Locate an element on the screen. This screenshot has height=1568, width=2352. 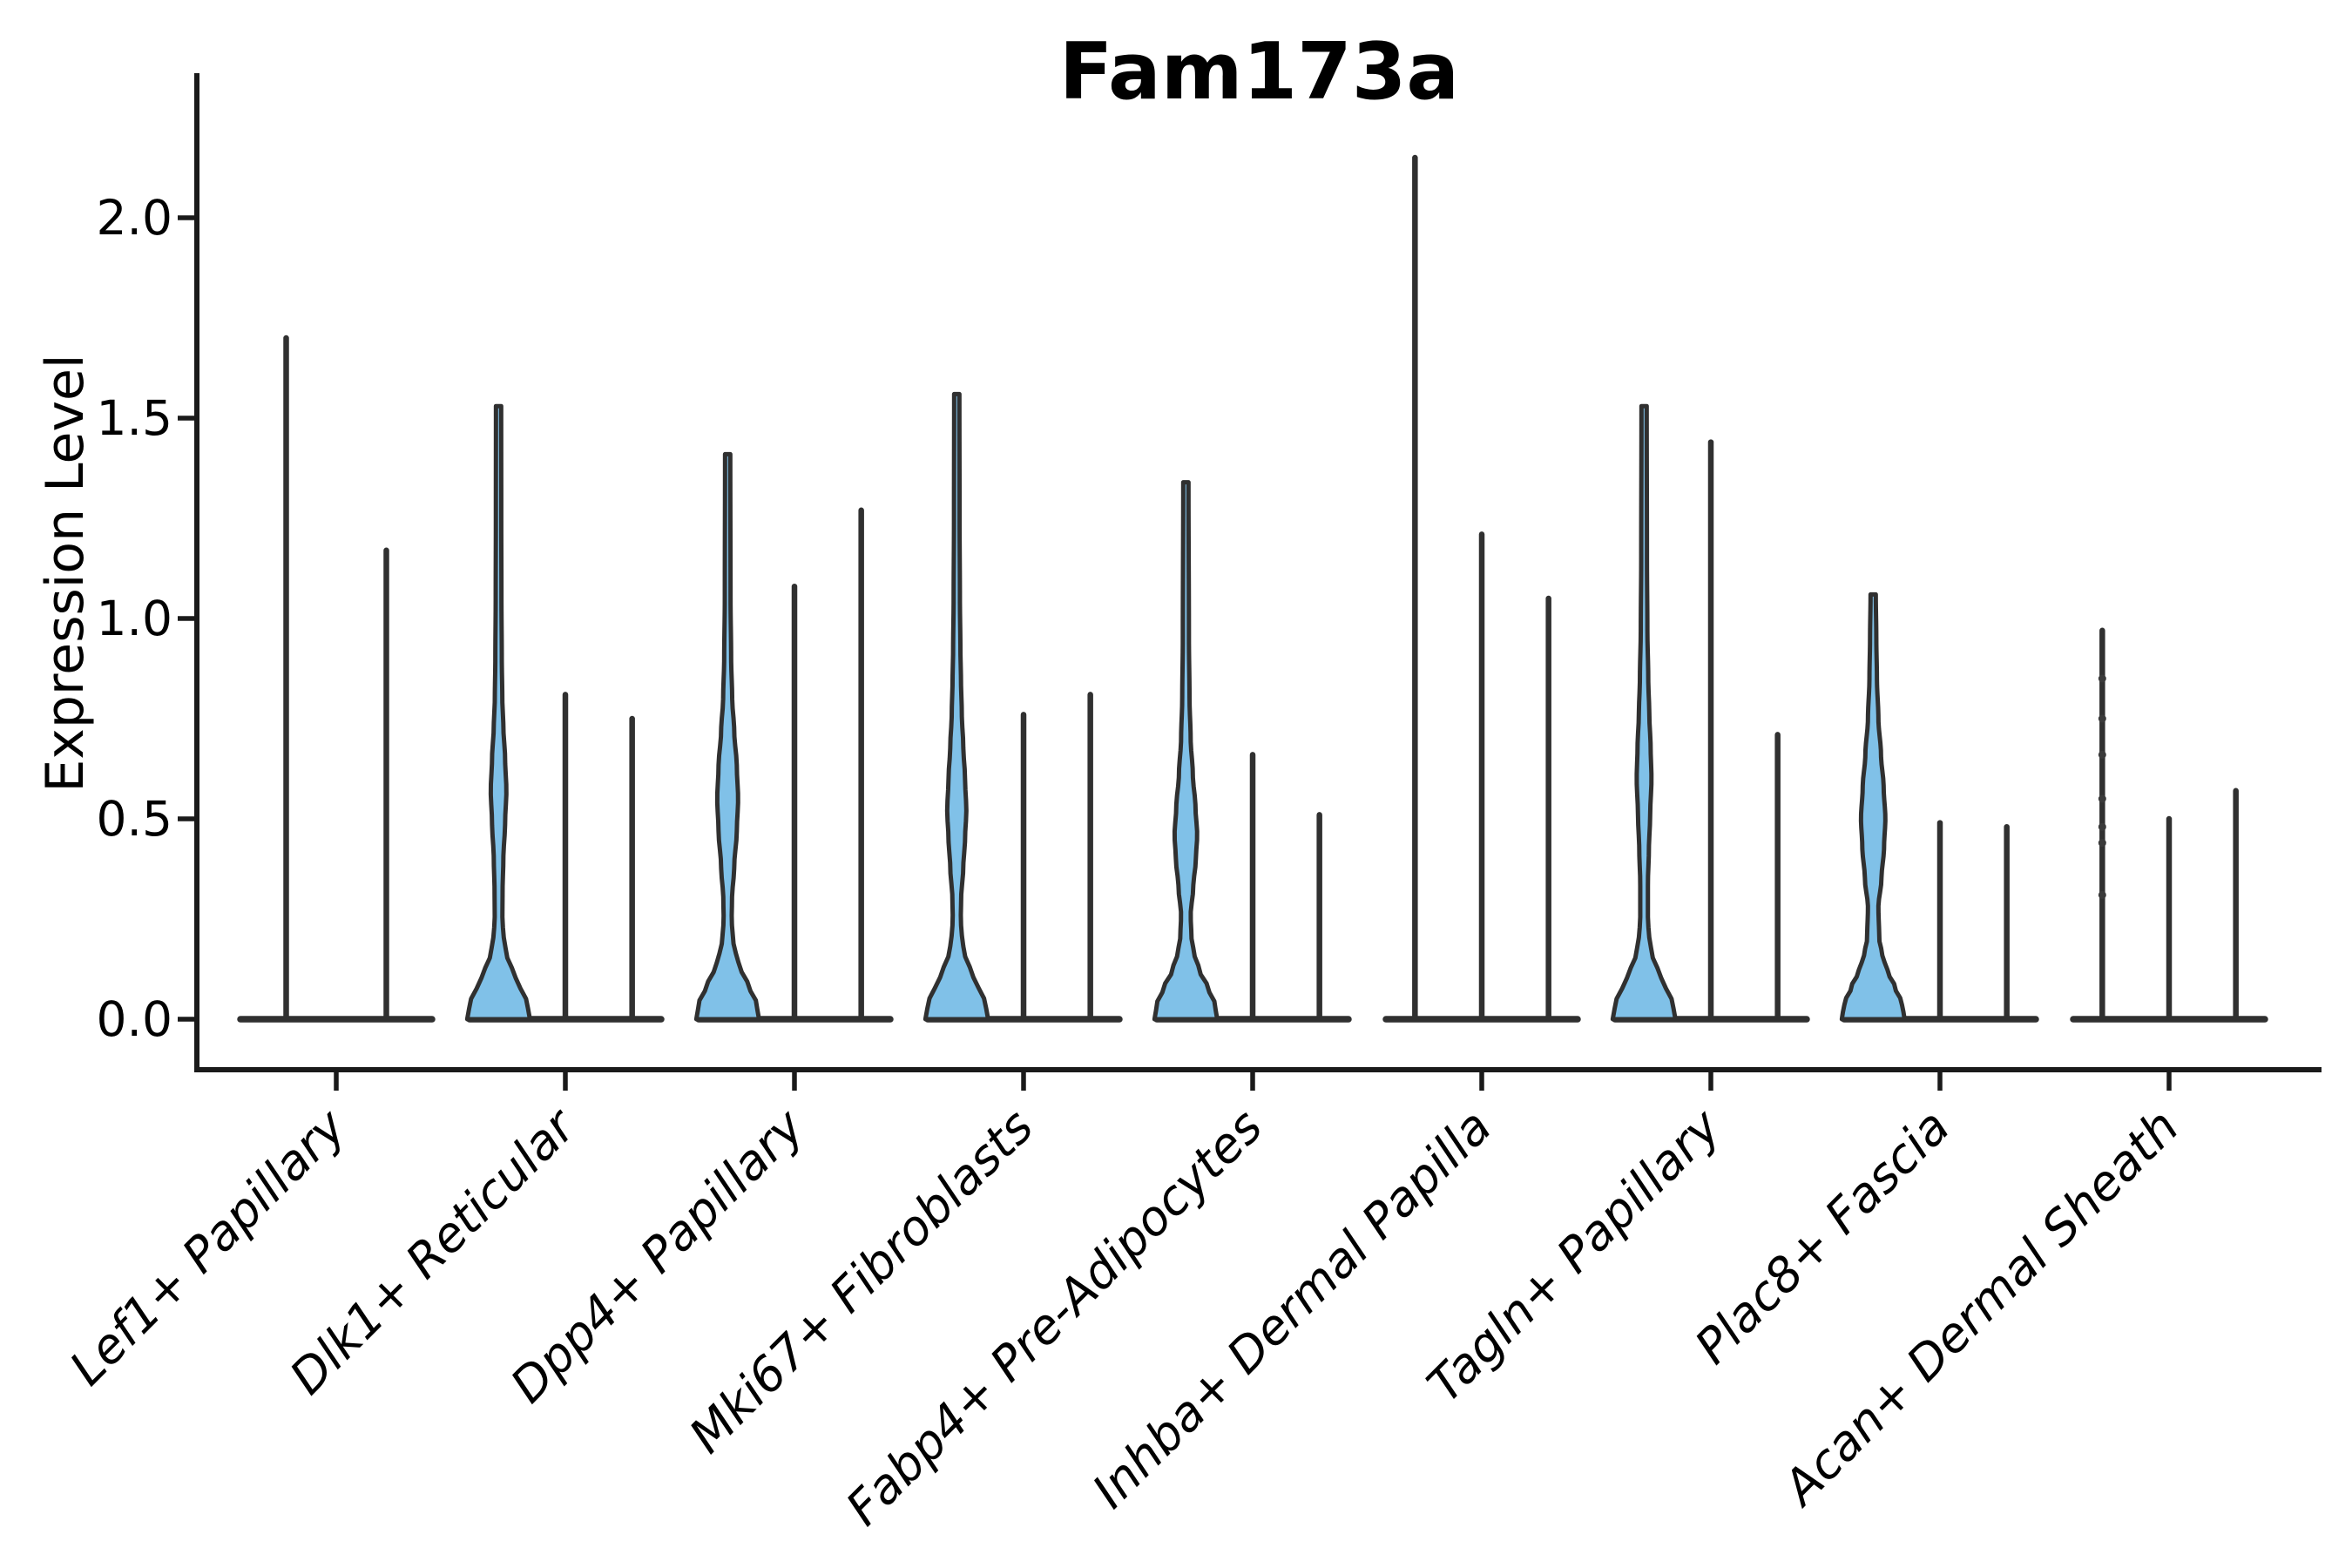
y-tick-label: 1.0 is located at coordinates (134, 618).